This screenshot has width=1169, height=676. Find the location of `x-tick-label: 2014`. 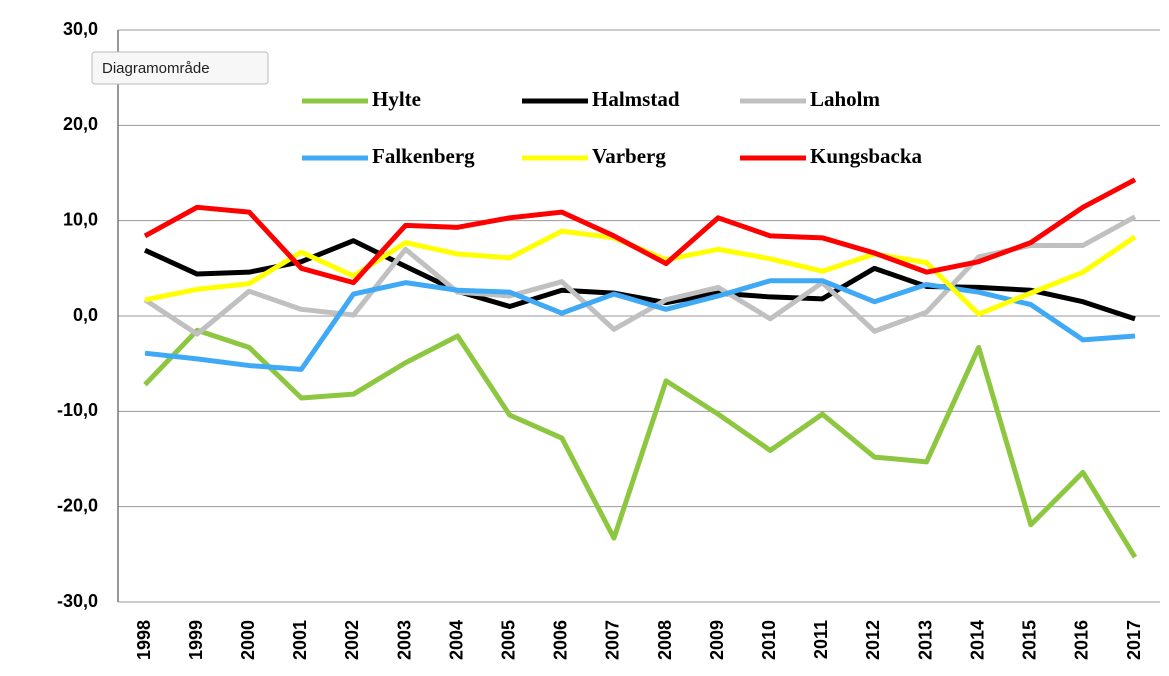

x-tick-label: 2014 is located at coordinates (977, 640).